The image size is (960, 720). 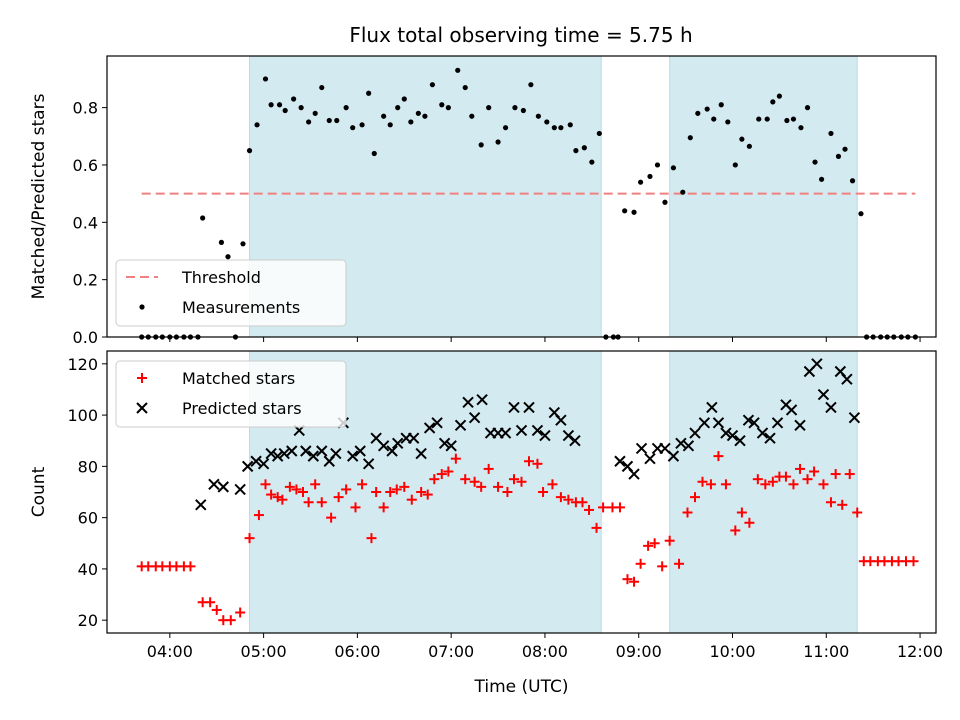 What do you see at coordinates (88, 569) in the screenshot?
I see `y-tick-label: 40` at bounding box center [88, 569].